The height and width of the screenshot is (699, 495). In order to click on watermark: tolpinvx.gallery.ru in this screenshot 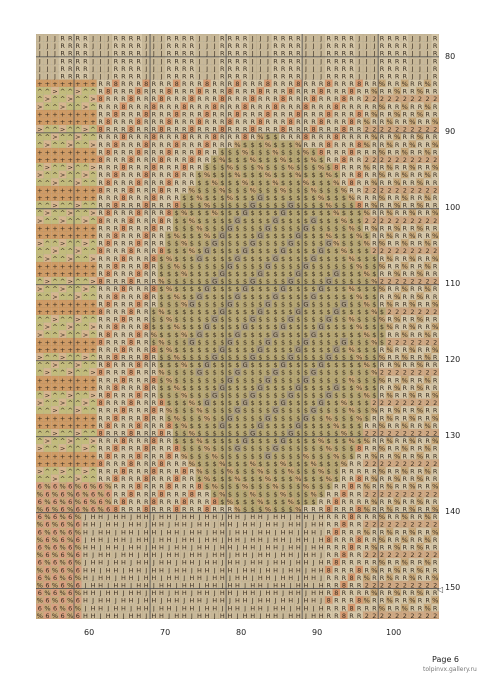, I will do `click(450, 669)`.